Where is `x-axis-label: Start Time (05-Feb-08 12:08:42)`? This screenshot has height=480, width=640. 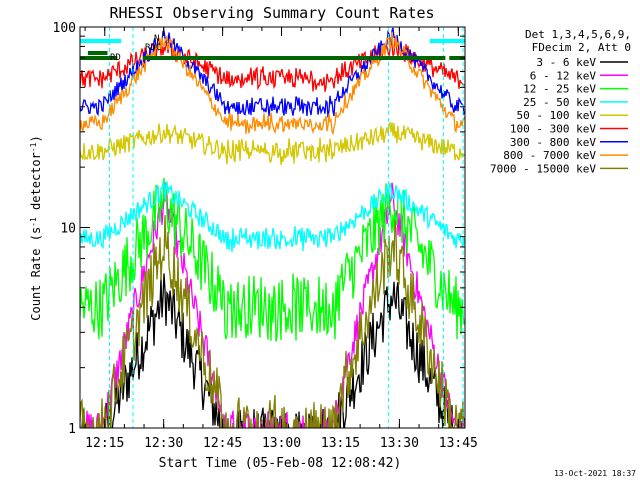
x-axis-label: Start Time (05-Feb-08 12:08:42) is located at coordinates (280, 463).